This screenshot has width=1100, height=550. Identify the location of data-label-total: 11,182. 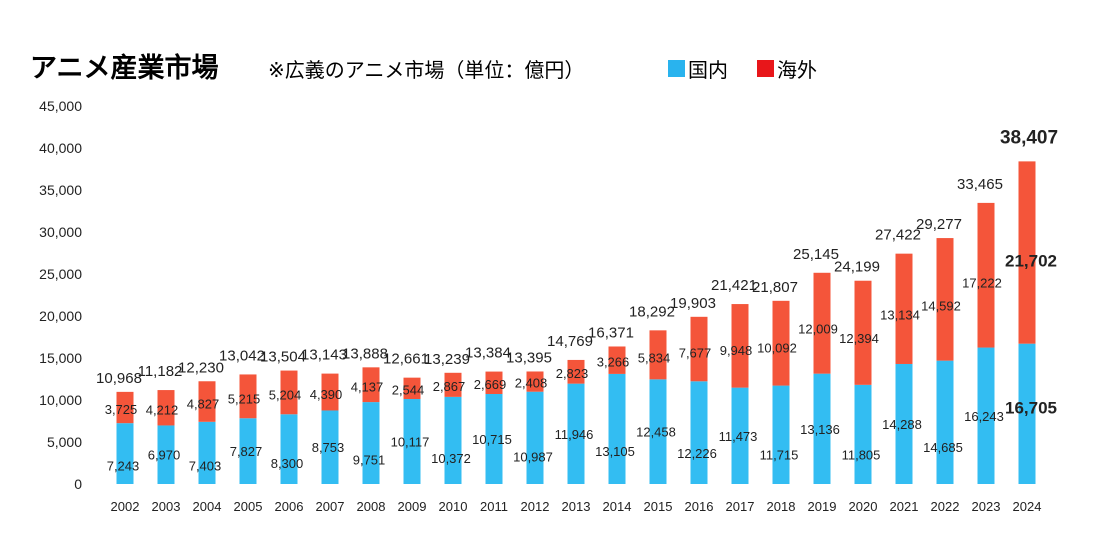
(160, 371).